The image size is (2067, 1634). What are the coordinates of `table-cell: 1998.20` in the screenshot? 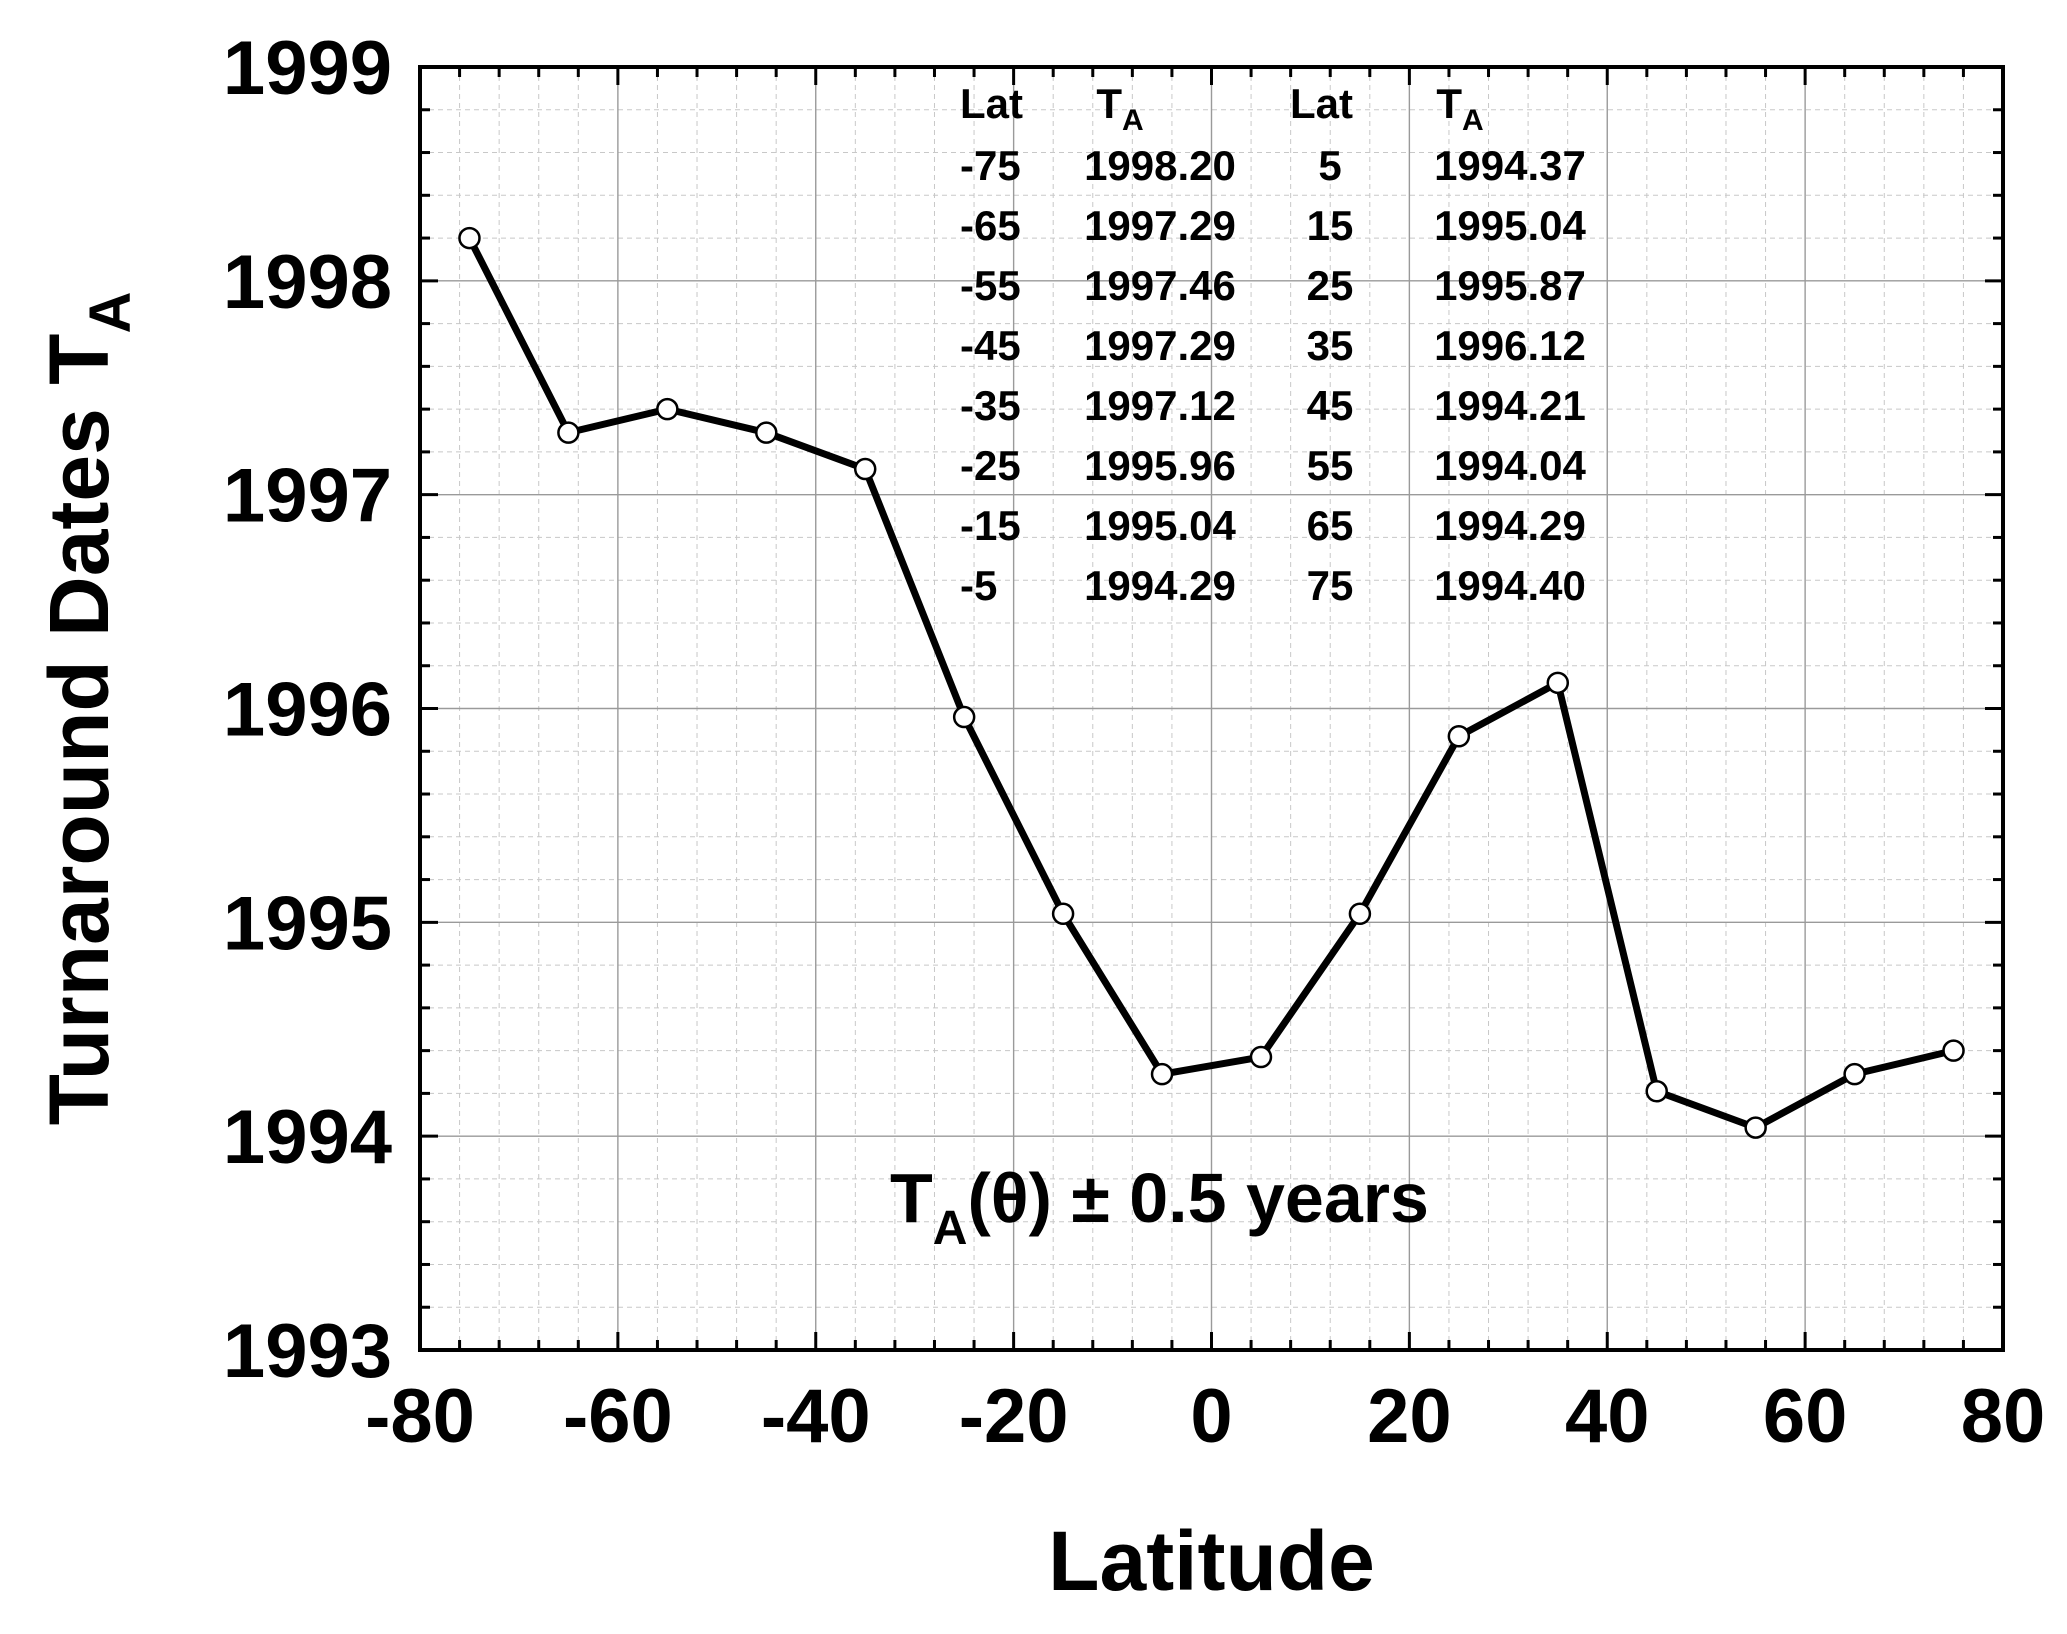 It's located at (1160, 165).